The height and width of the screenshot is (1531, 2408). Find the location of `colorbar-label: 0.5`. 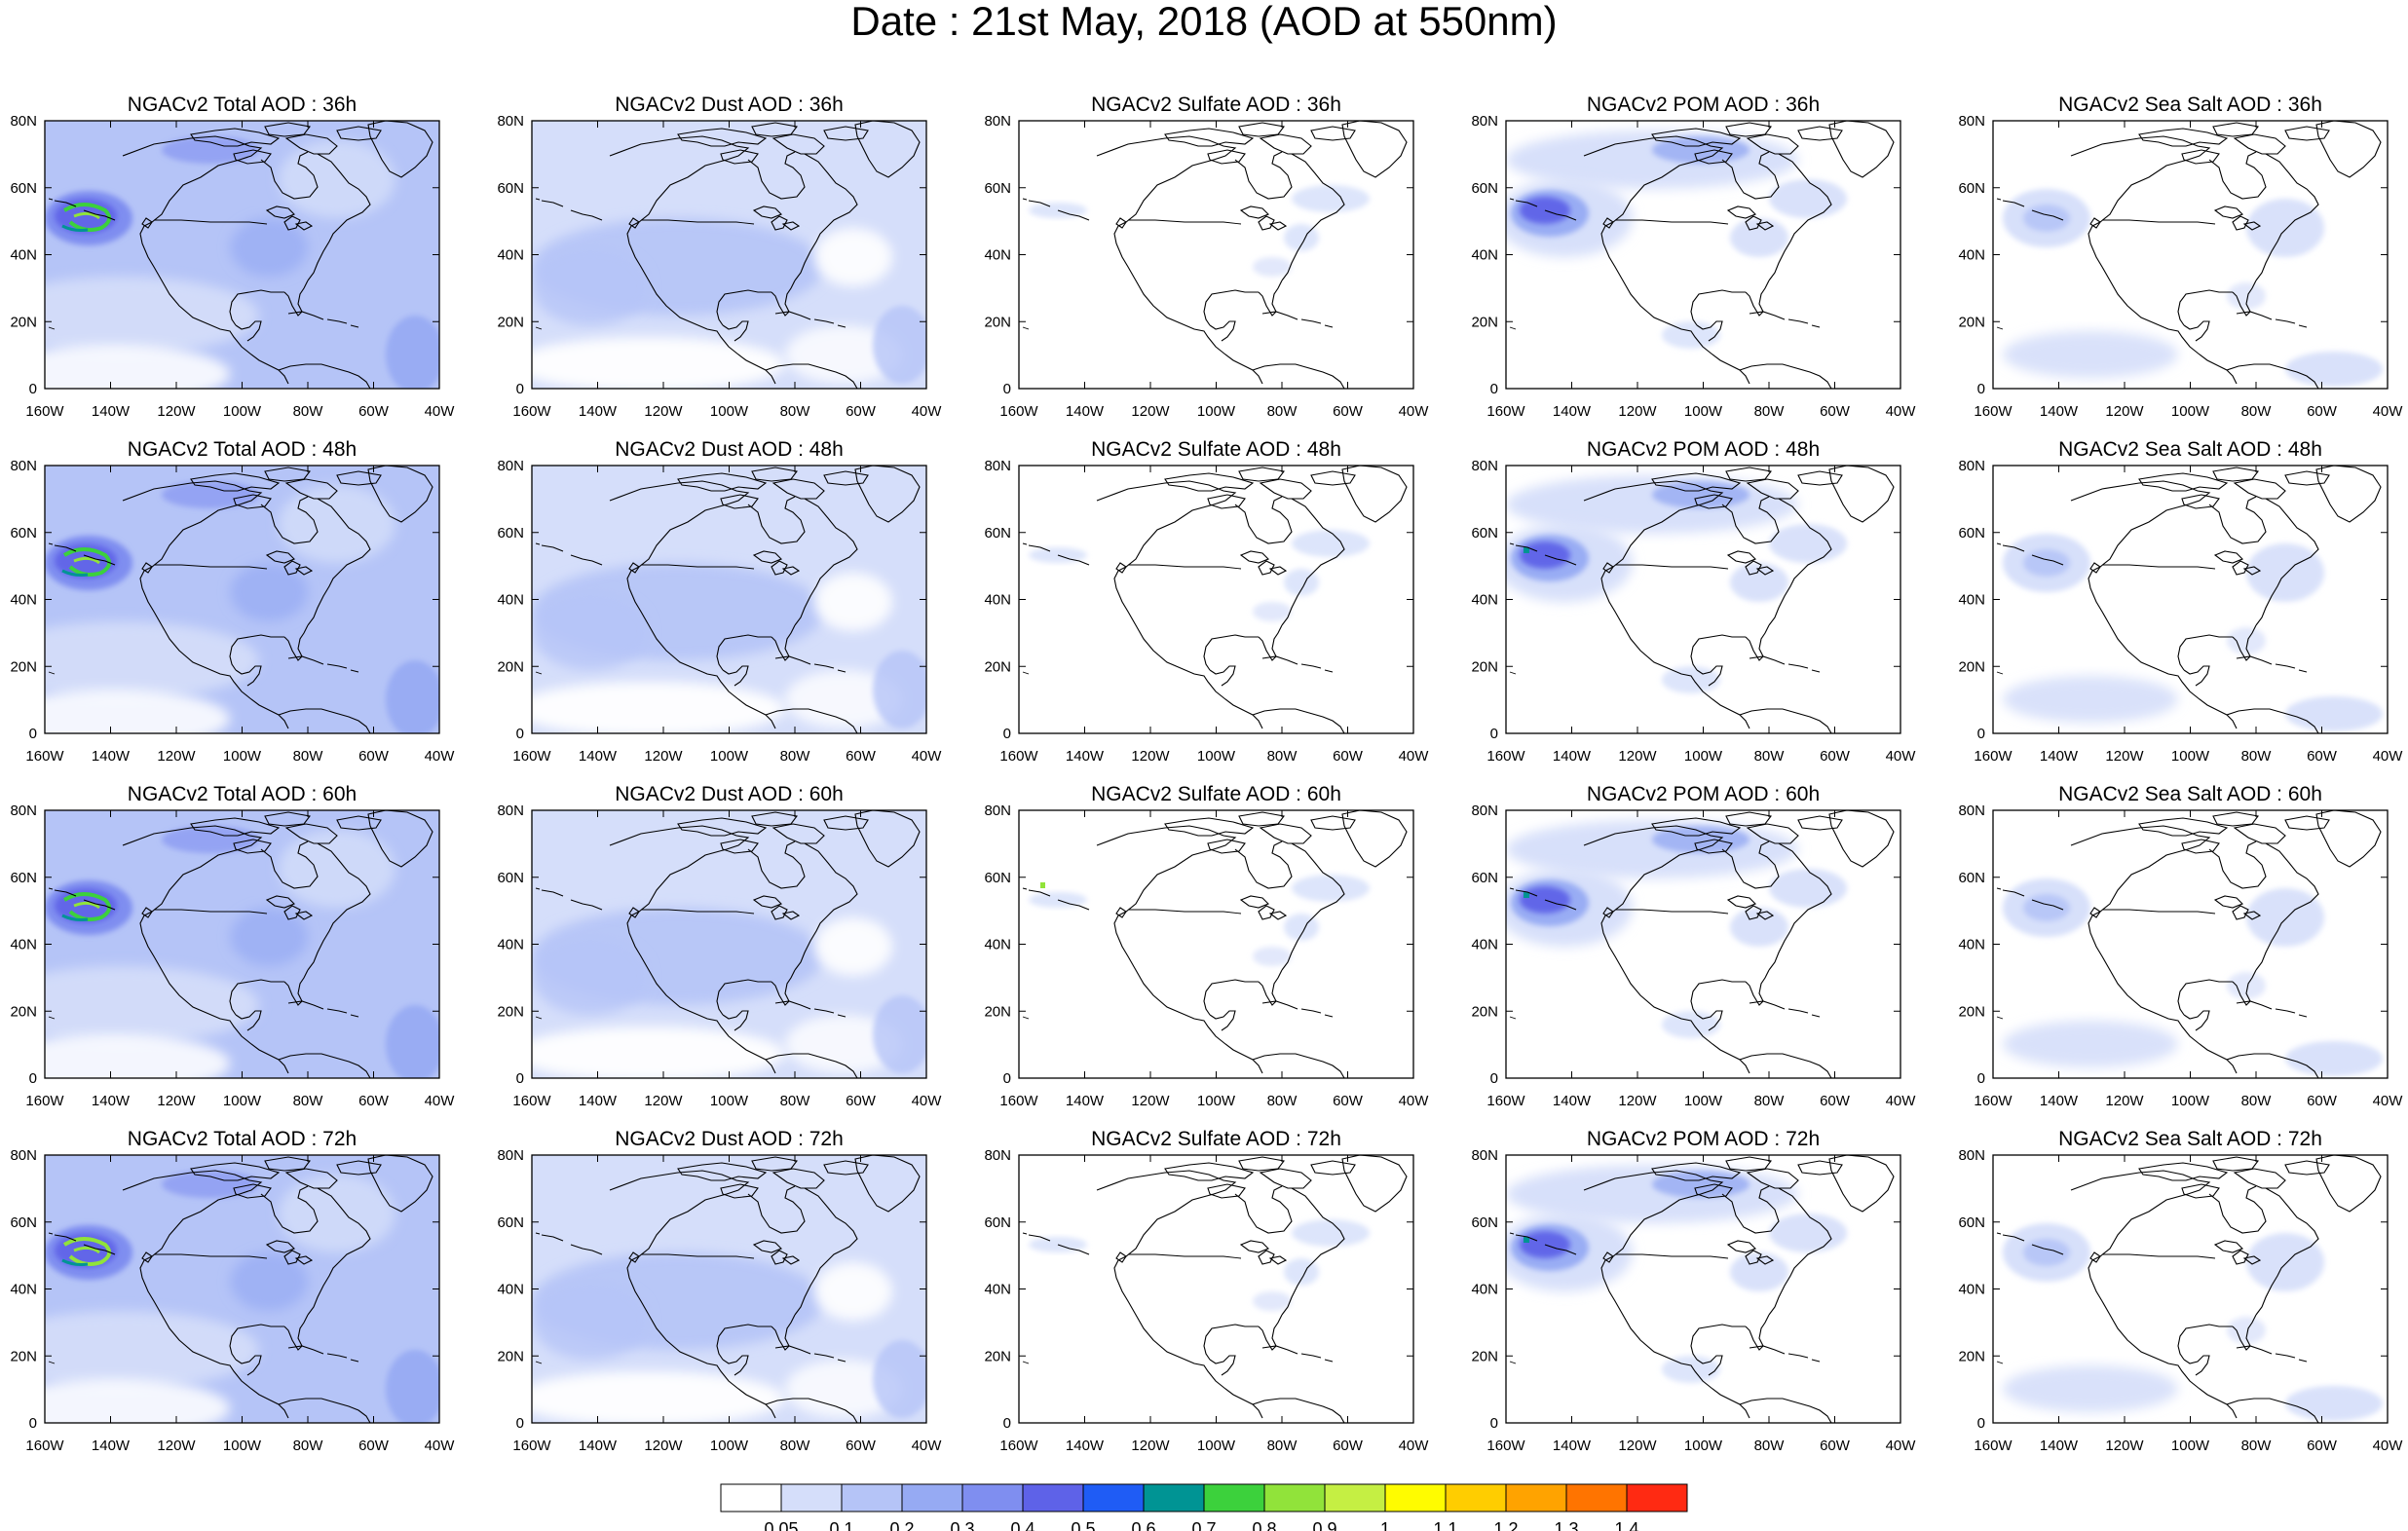

colorbar-label: 0.5 is located at coordinates (1083, 1525).